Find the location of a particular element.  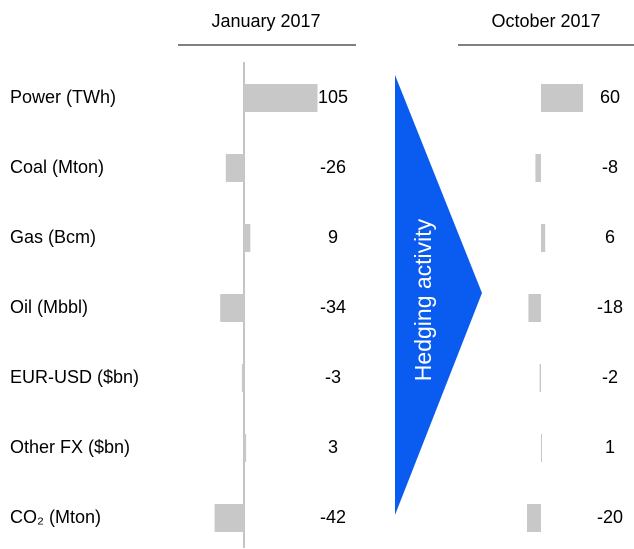

arrow-label: Hedging activity is located at coordinates (423, 299).